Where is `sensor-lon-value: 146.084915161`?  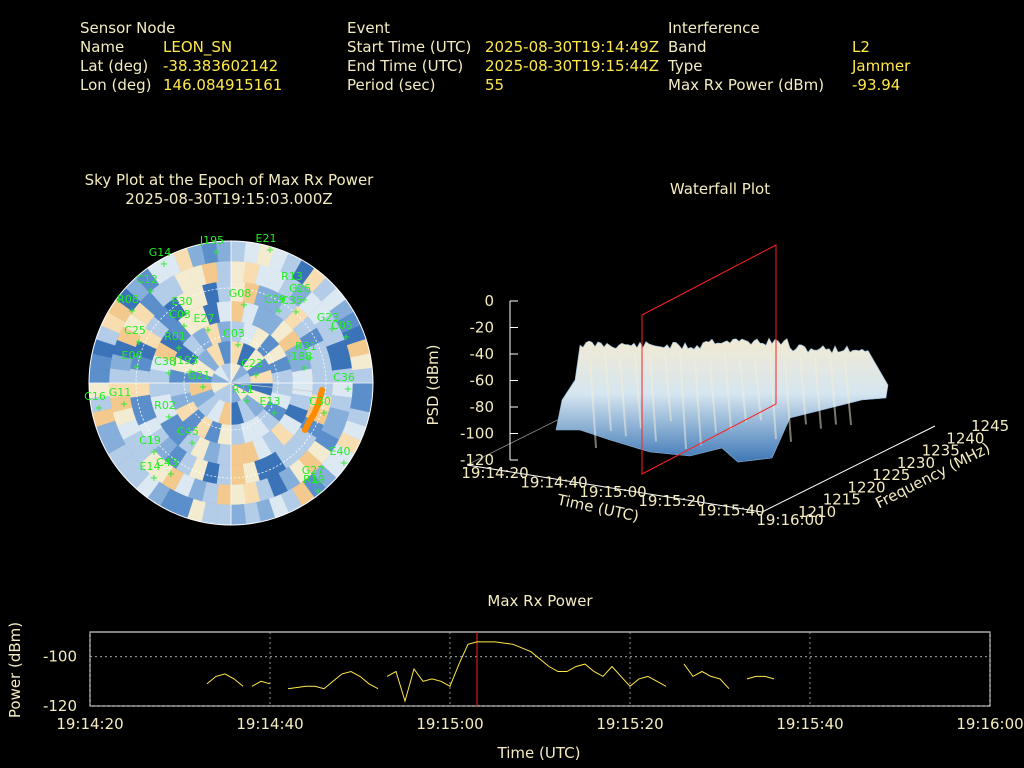
sensor-lon-value: 146.084915161 is located at coordinates (223, 85).